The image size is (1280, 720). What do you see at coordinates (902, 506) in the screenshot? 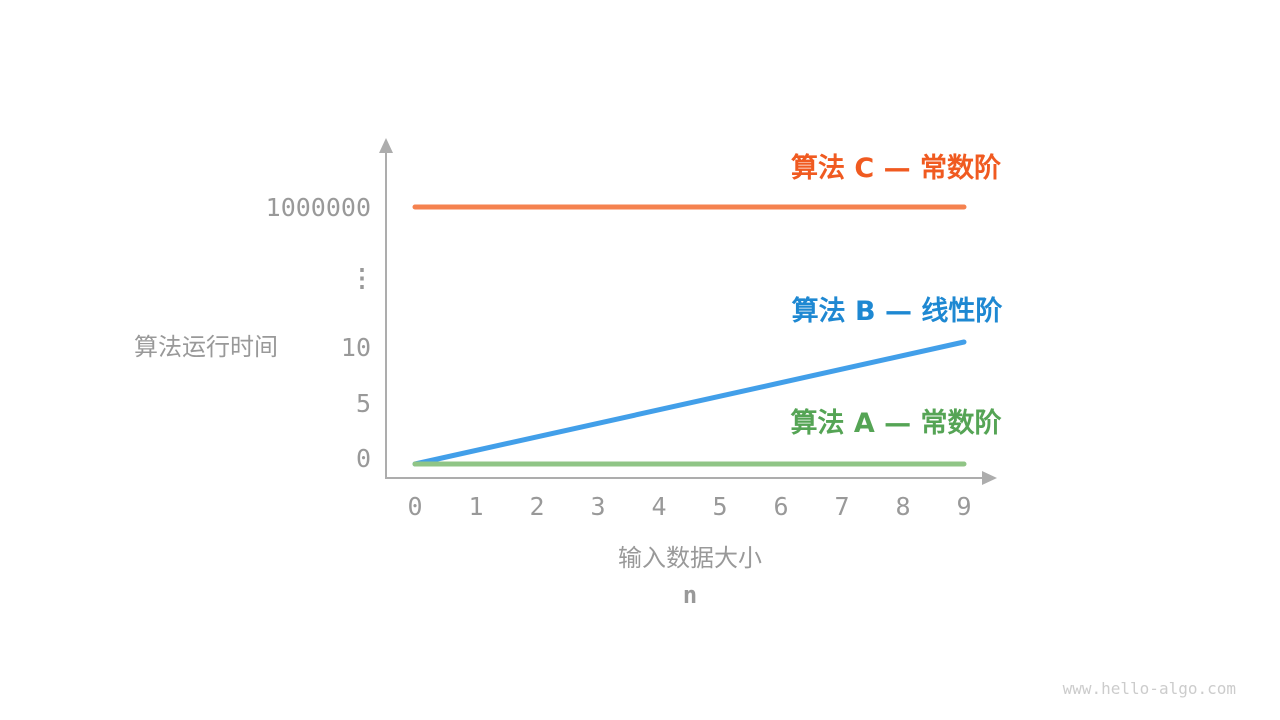
I see `x-tick-8: 8` at bounding box center [902, 506].